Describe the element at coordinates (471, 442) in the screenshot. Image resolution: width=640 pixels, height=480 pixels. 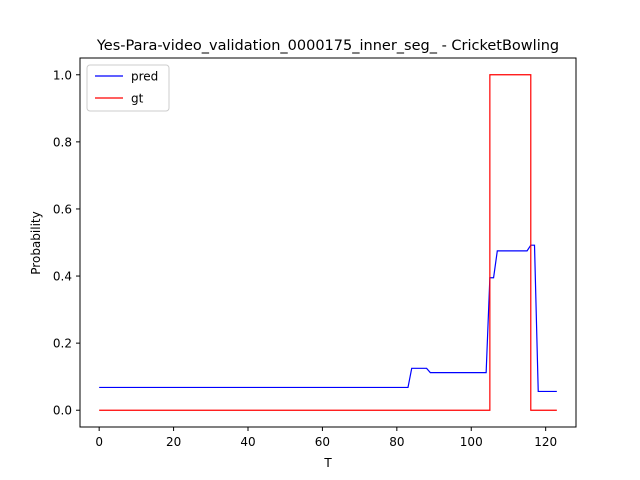
I see `x-tick-label: 100` at that location.